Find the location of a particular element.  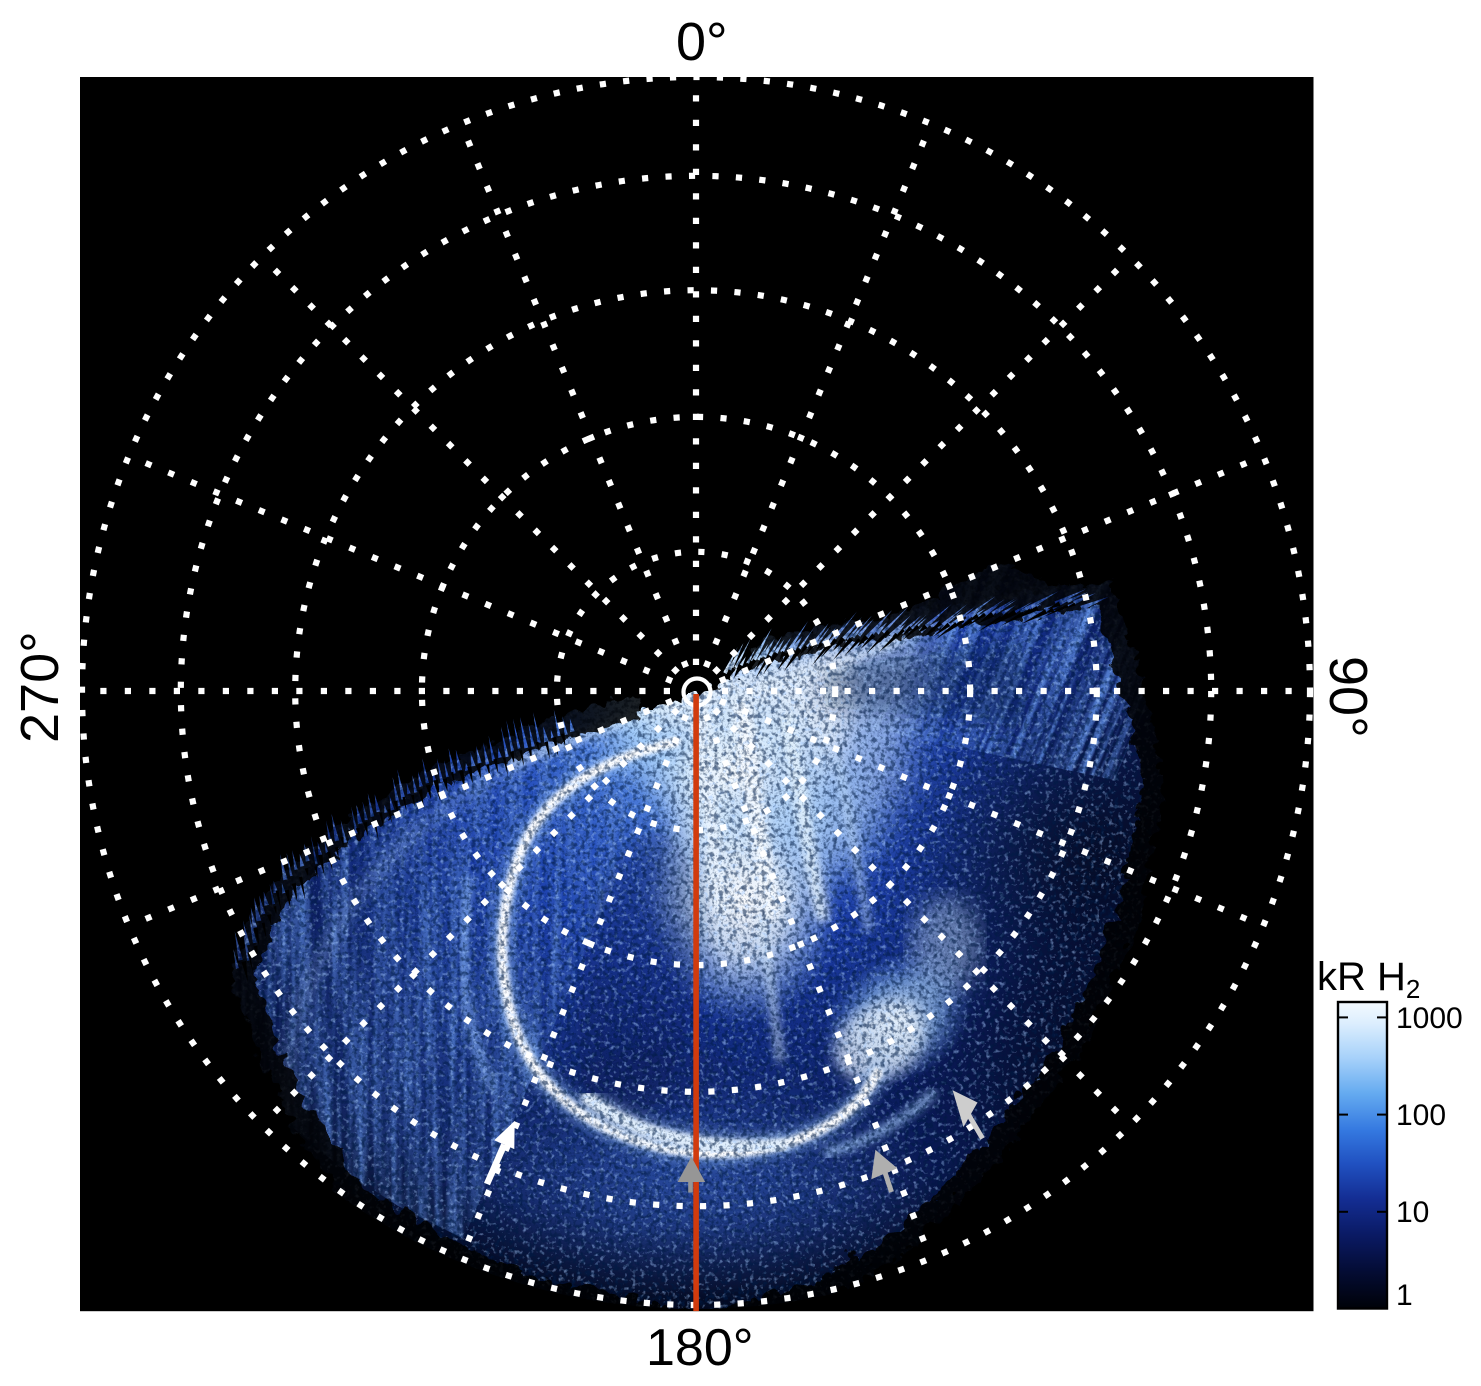

svg-text: 1000 is located at coordinates (1429, 1018).